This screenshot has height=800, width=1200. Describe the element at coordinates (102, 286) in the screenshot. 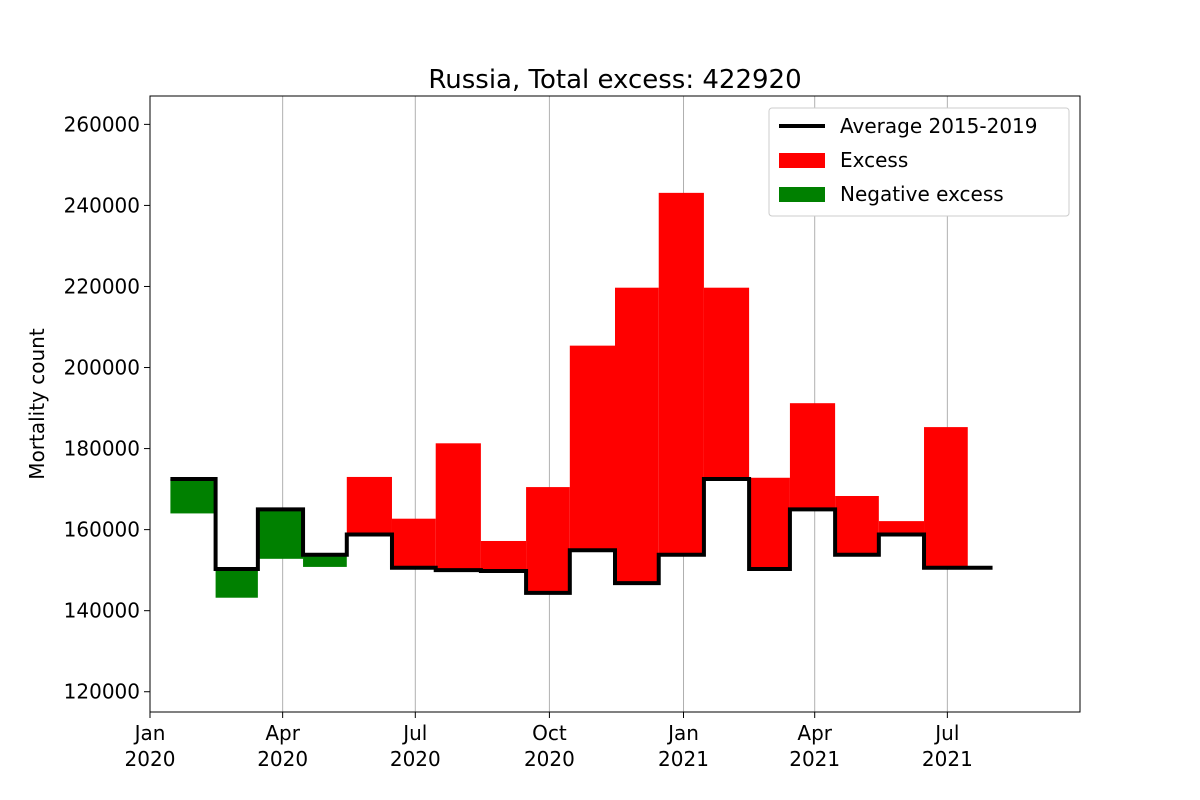

I see `y-tick-label: 220000` at that location.